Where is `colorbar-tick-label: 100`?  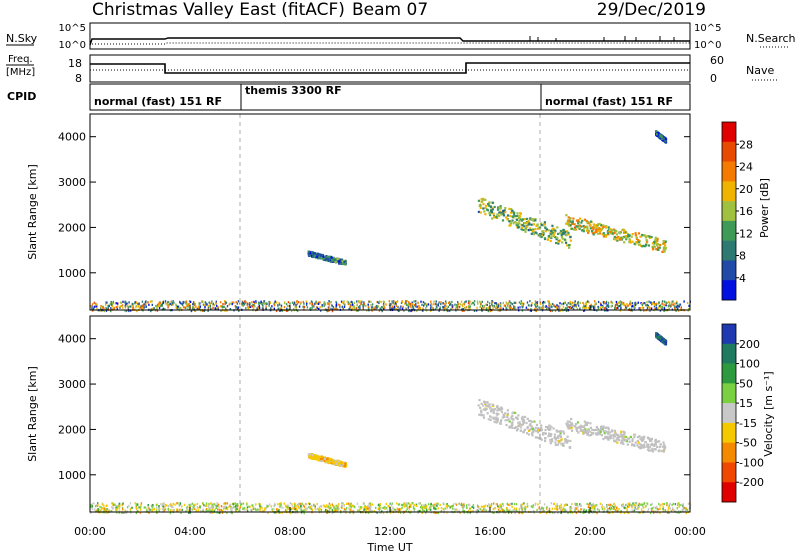
colorbar-tick-label: 100 is located at coordinates (749, 364).